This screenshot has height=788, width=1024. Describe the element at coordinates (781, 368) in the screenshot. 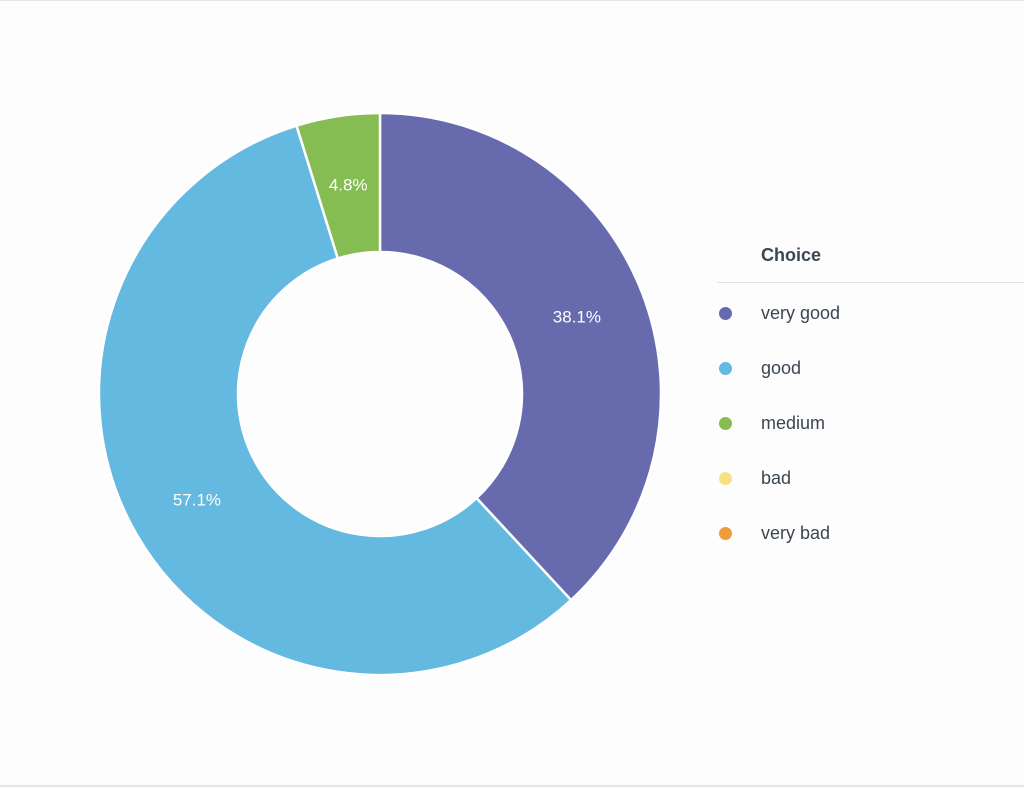

I see `legend-label: good` at that location.